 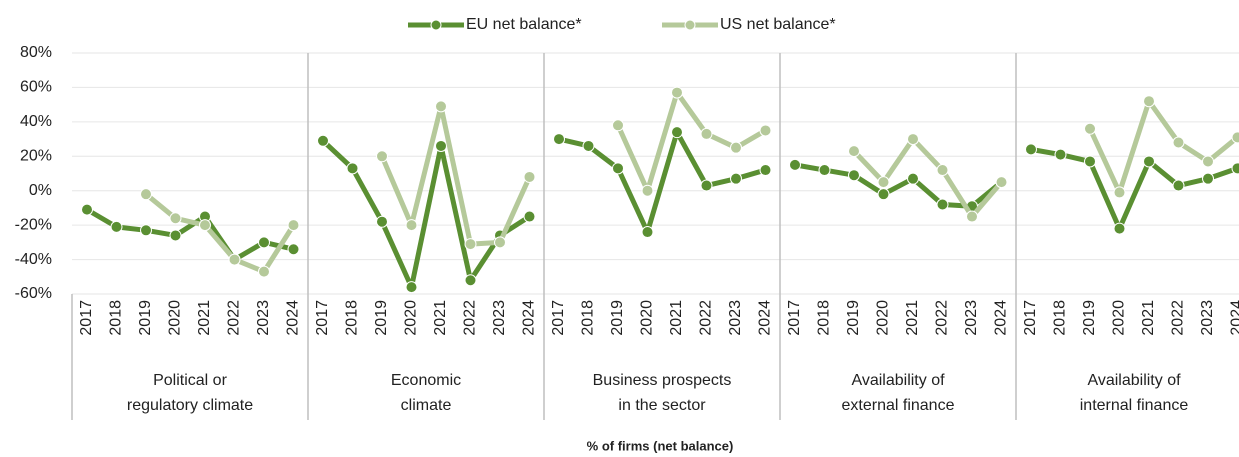 I want to click on group-label: external finance, so click(x=898, y=405).